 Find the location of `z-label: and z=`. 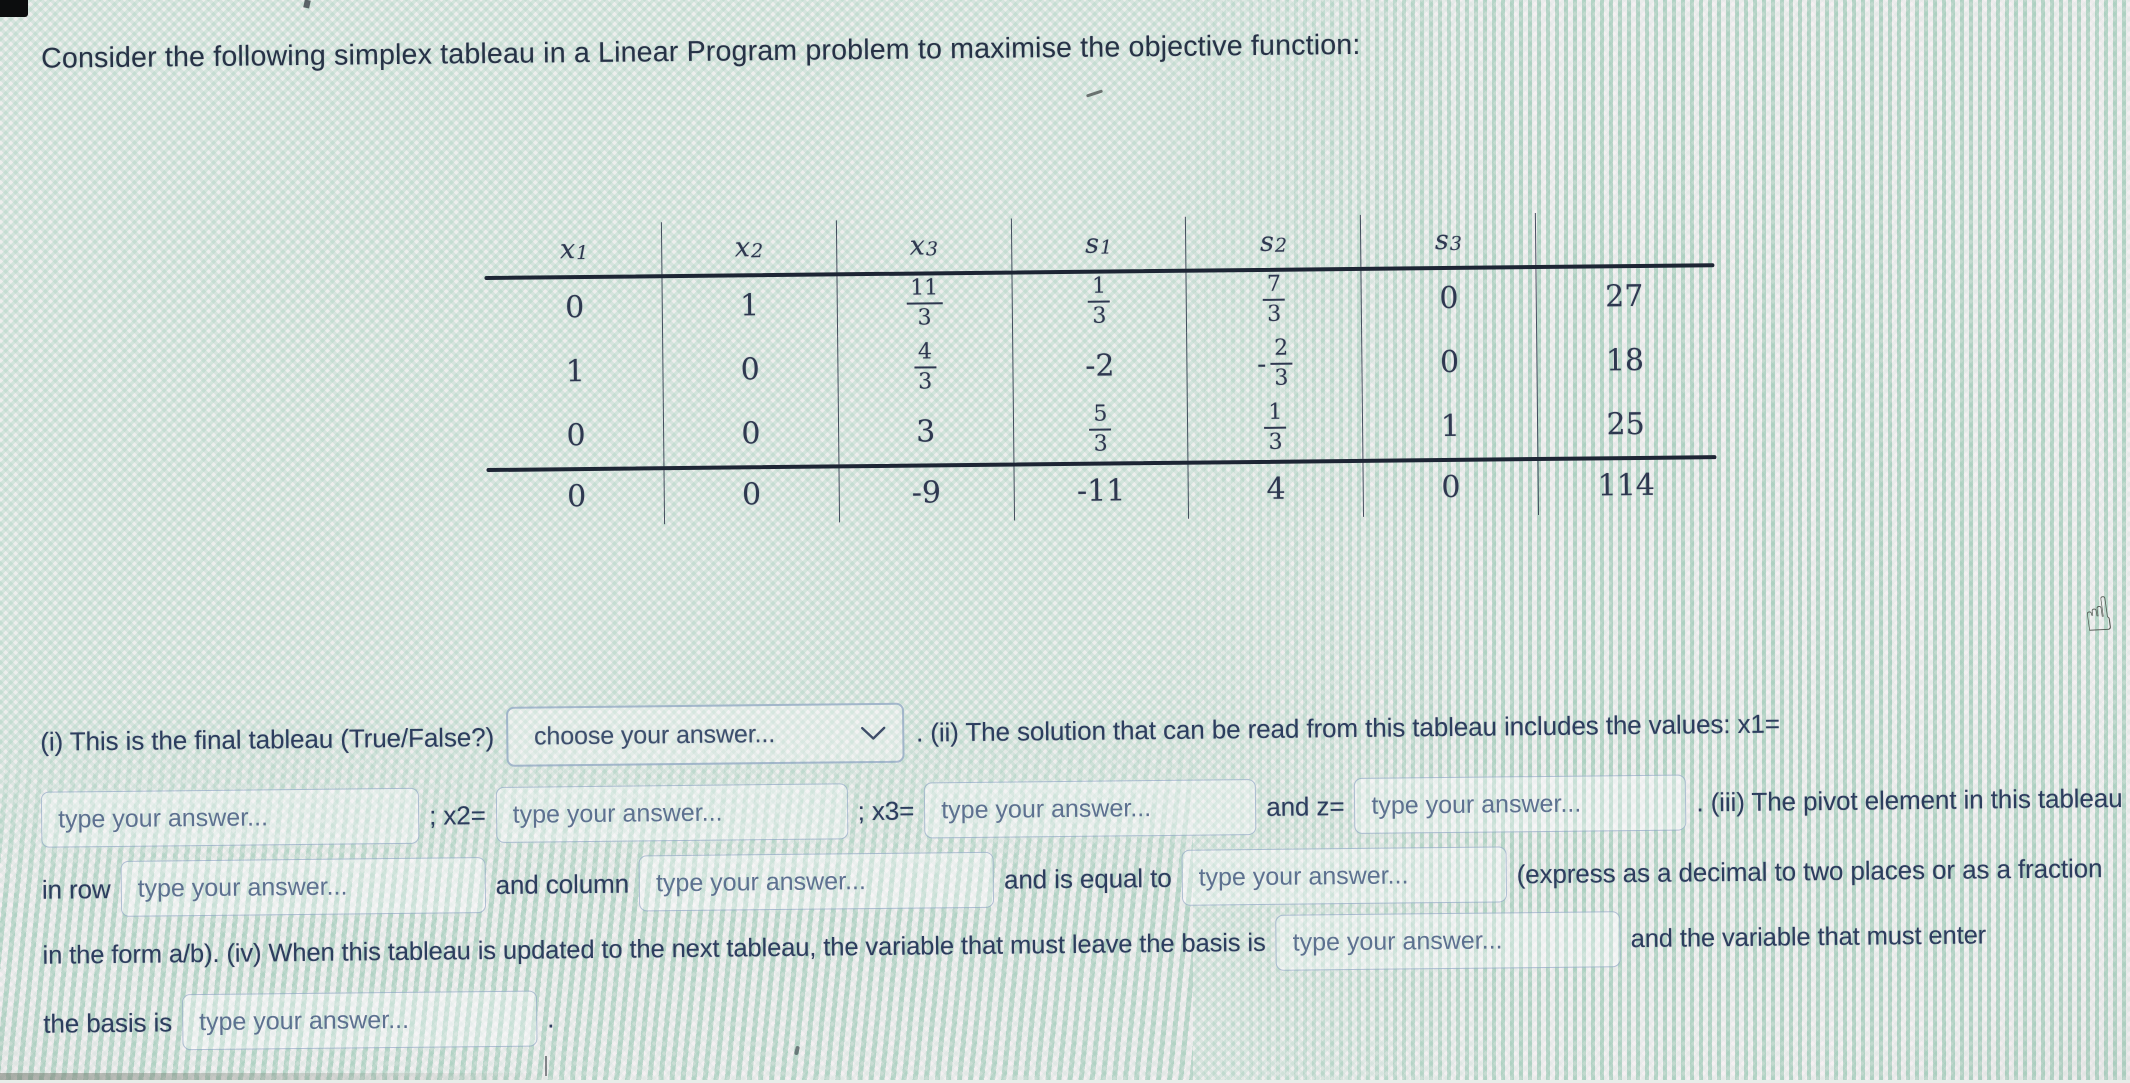

z-label: and z= is located at coordinates (1305, 806).